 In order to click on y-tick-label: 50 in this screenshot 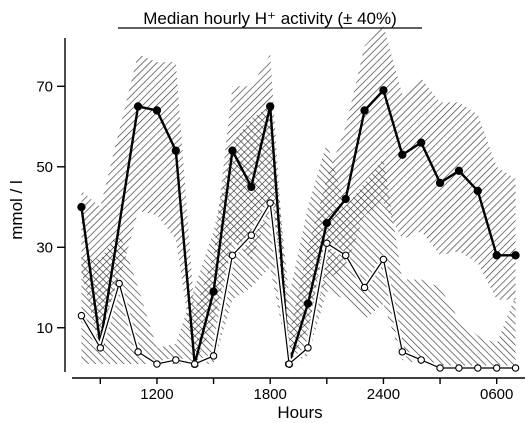, I will do `click(44, 167)`.